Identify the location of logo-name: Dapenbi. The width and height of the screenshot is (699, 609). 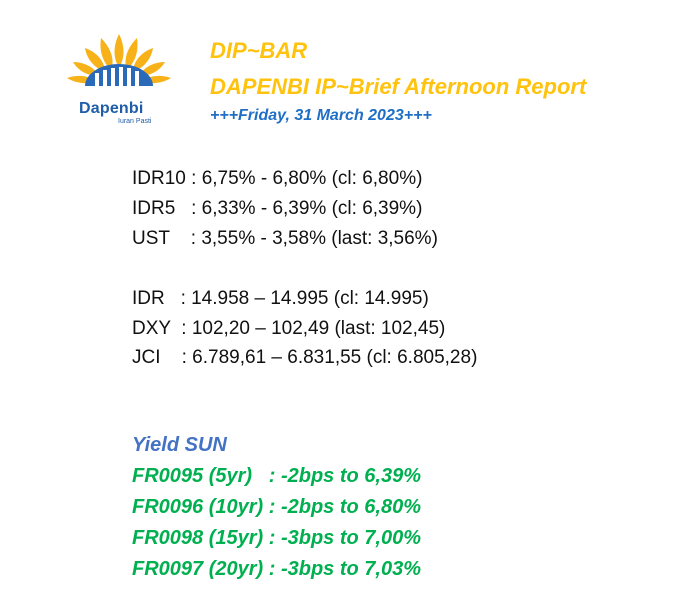
(111, 108).